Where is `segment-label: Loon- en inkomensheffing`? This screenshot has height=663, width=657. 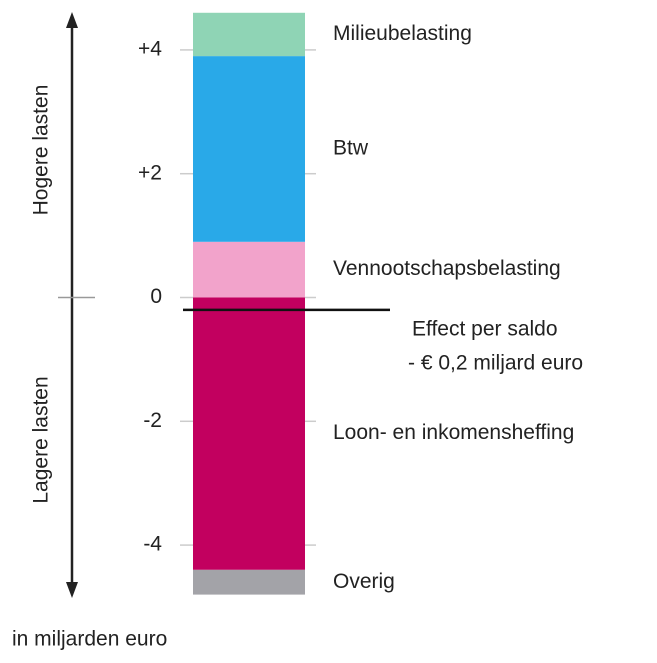
segment-label: Loon- en inkomensheffing is located at coordinates (453, 432).